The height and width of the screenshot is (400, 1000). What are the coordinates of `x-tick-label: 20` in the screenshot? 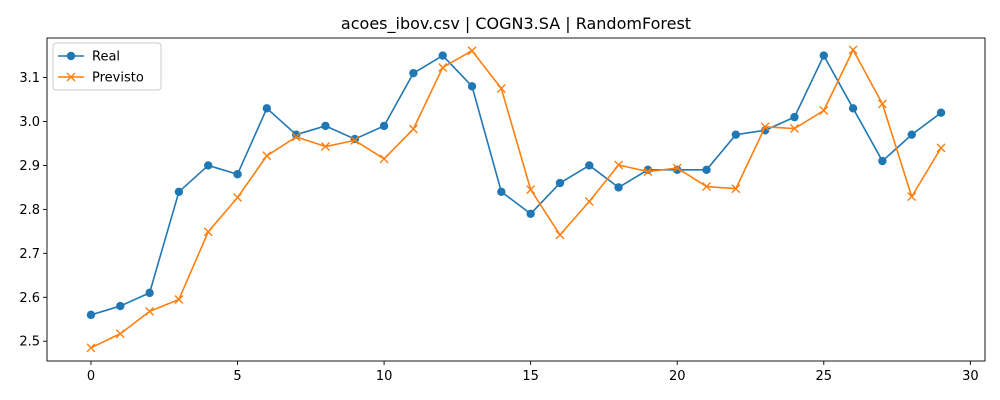 It's located at (677, 376).